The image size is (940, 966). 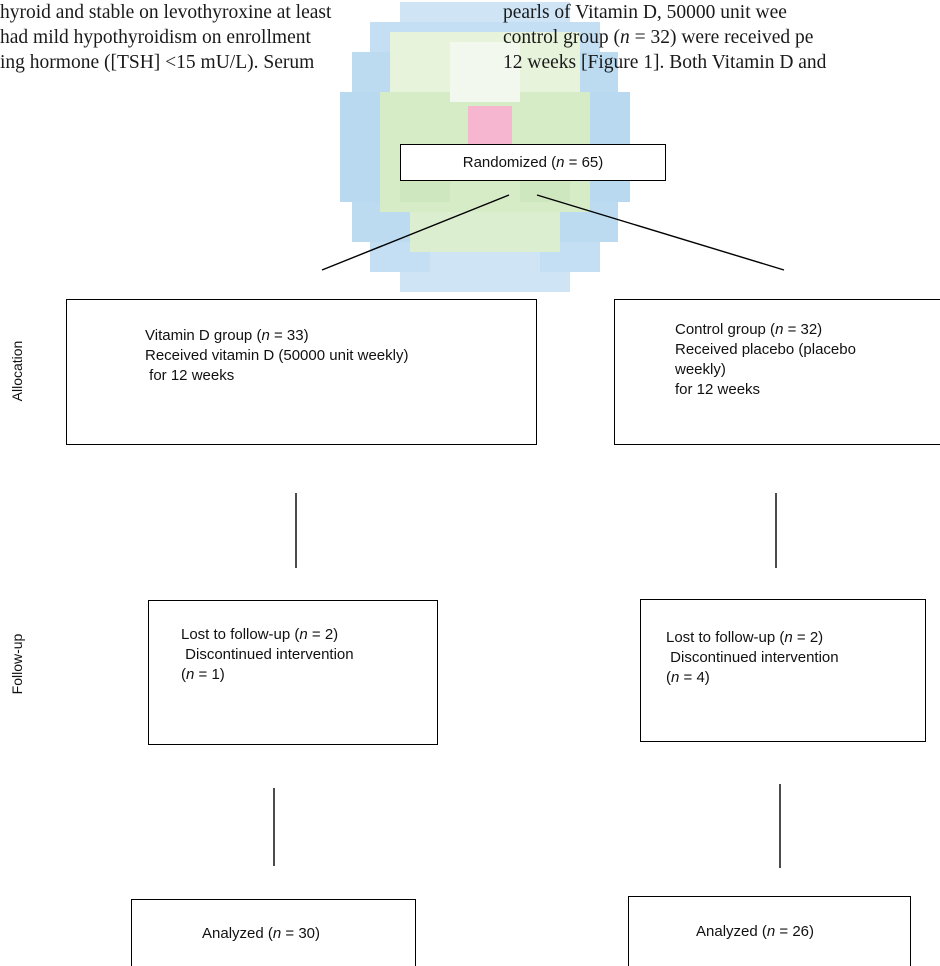 I want to click on text-line: had mild hypothyroidism on enrollment, so click(x=155, y=37).